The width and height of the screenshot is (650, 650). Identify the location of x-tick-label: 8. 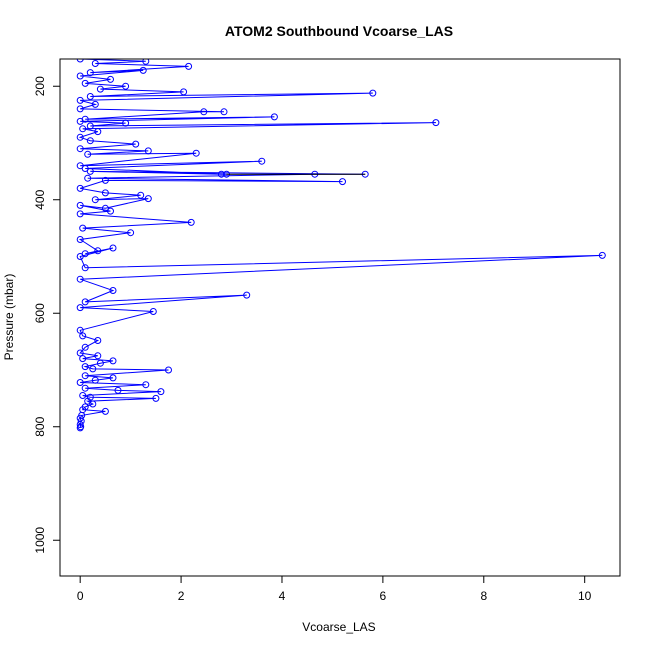
(483, 596).